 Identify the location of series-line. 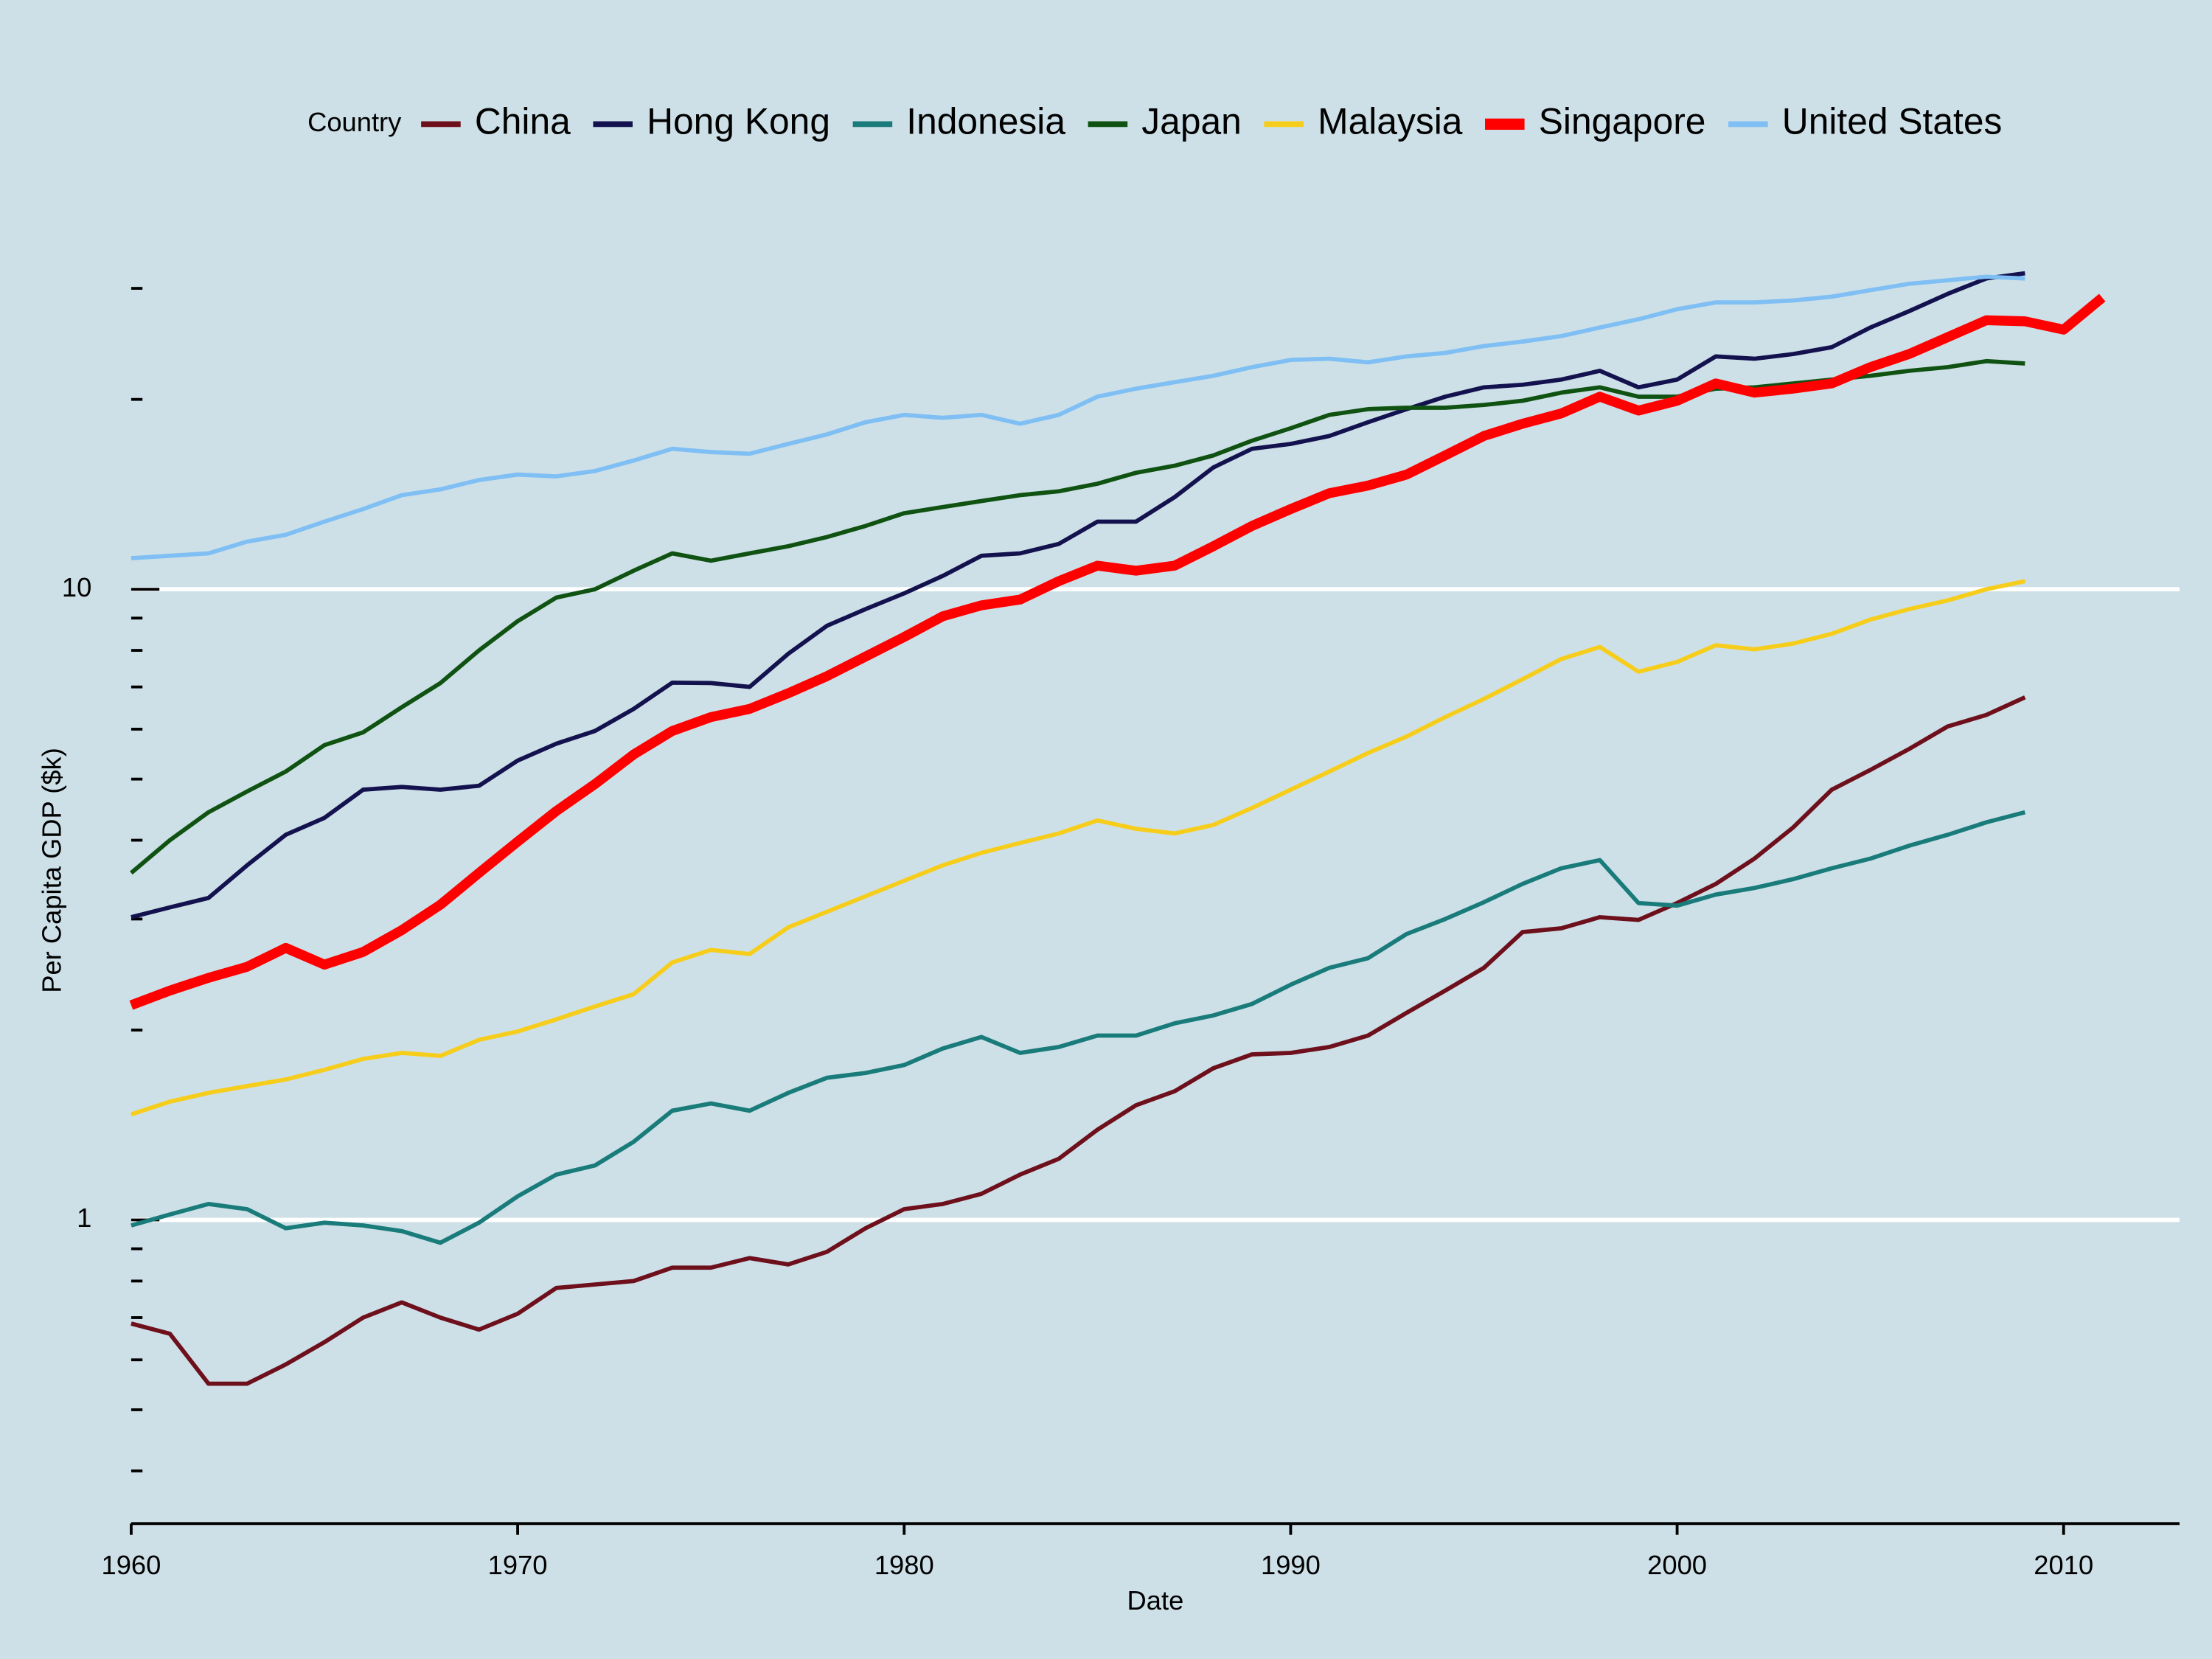
(1078, 417).